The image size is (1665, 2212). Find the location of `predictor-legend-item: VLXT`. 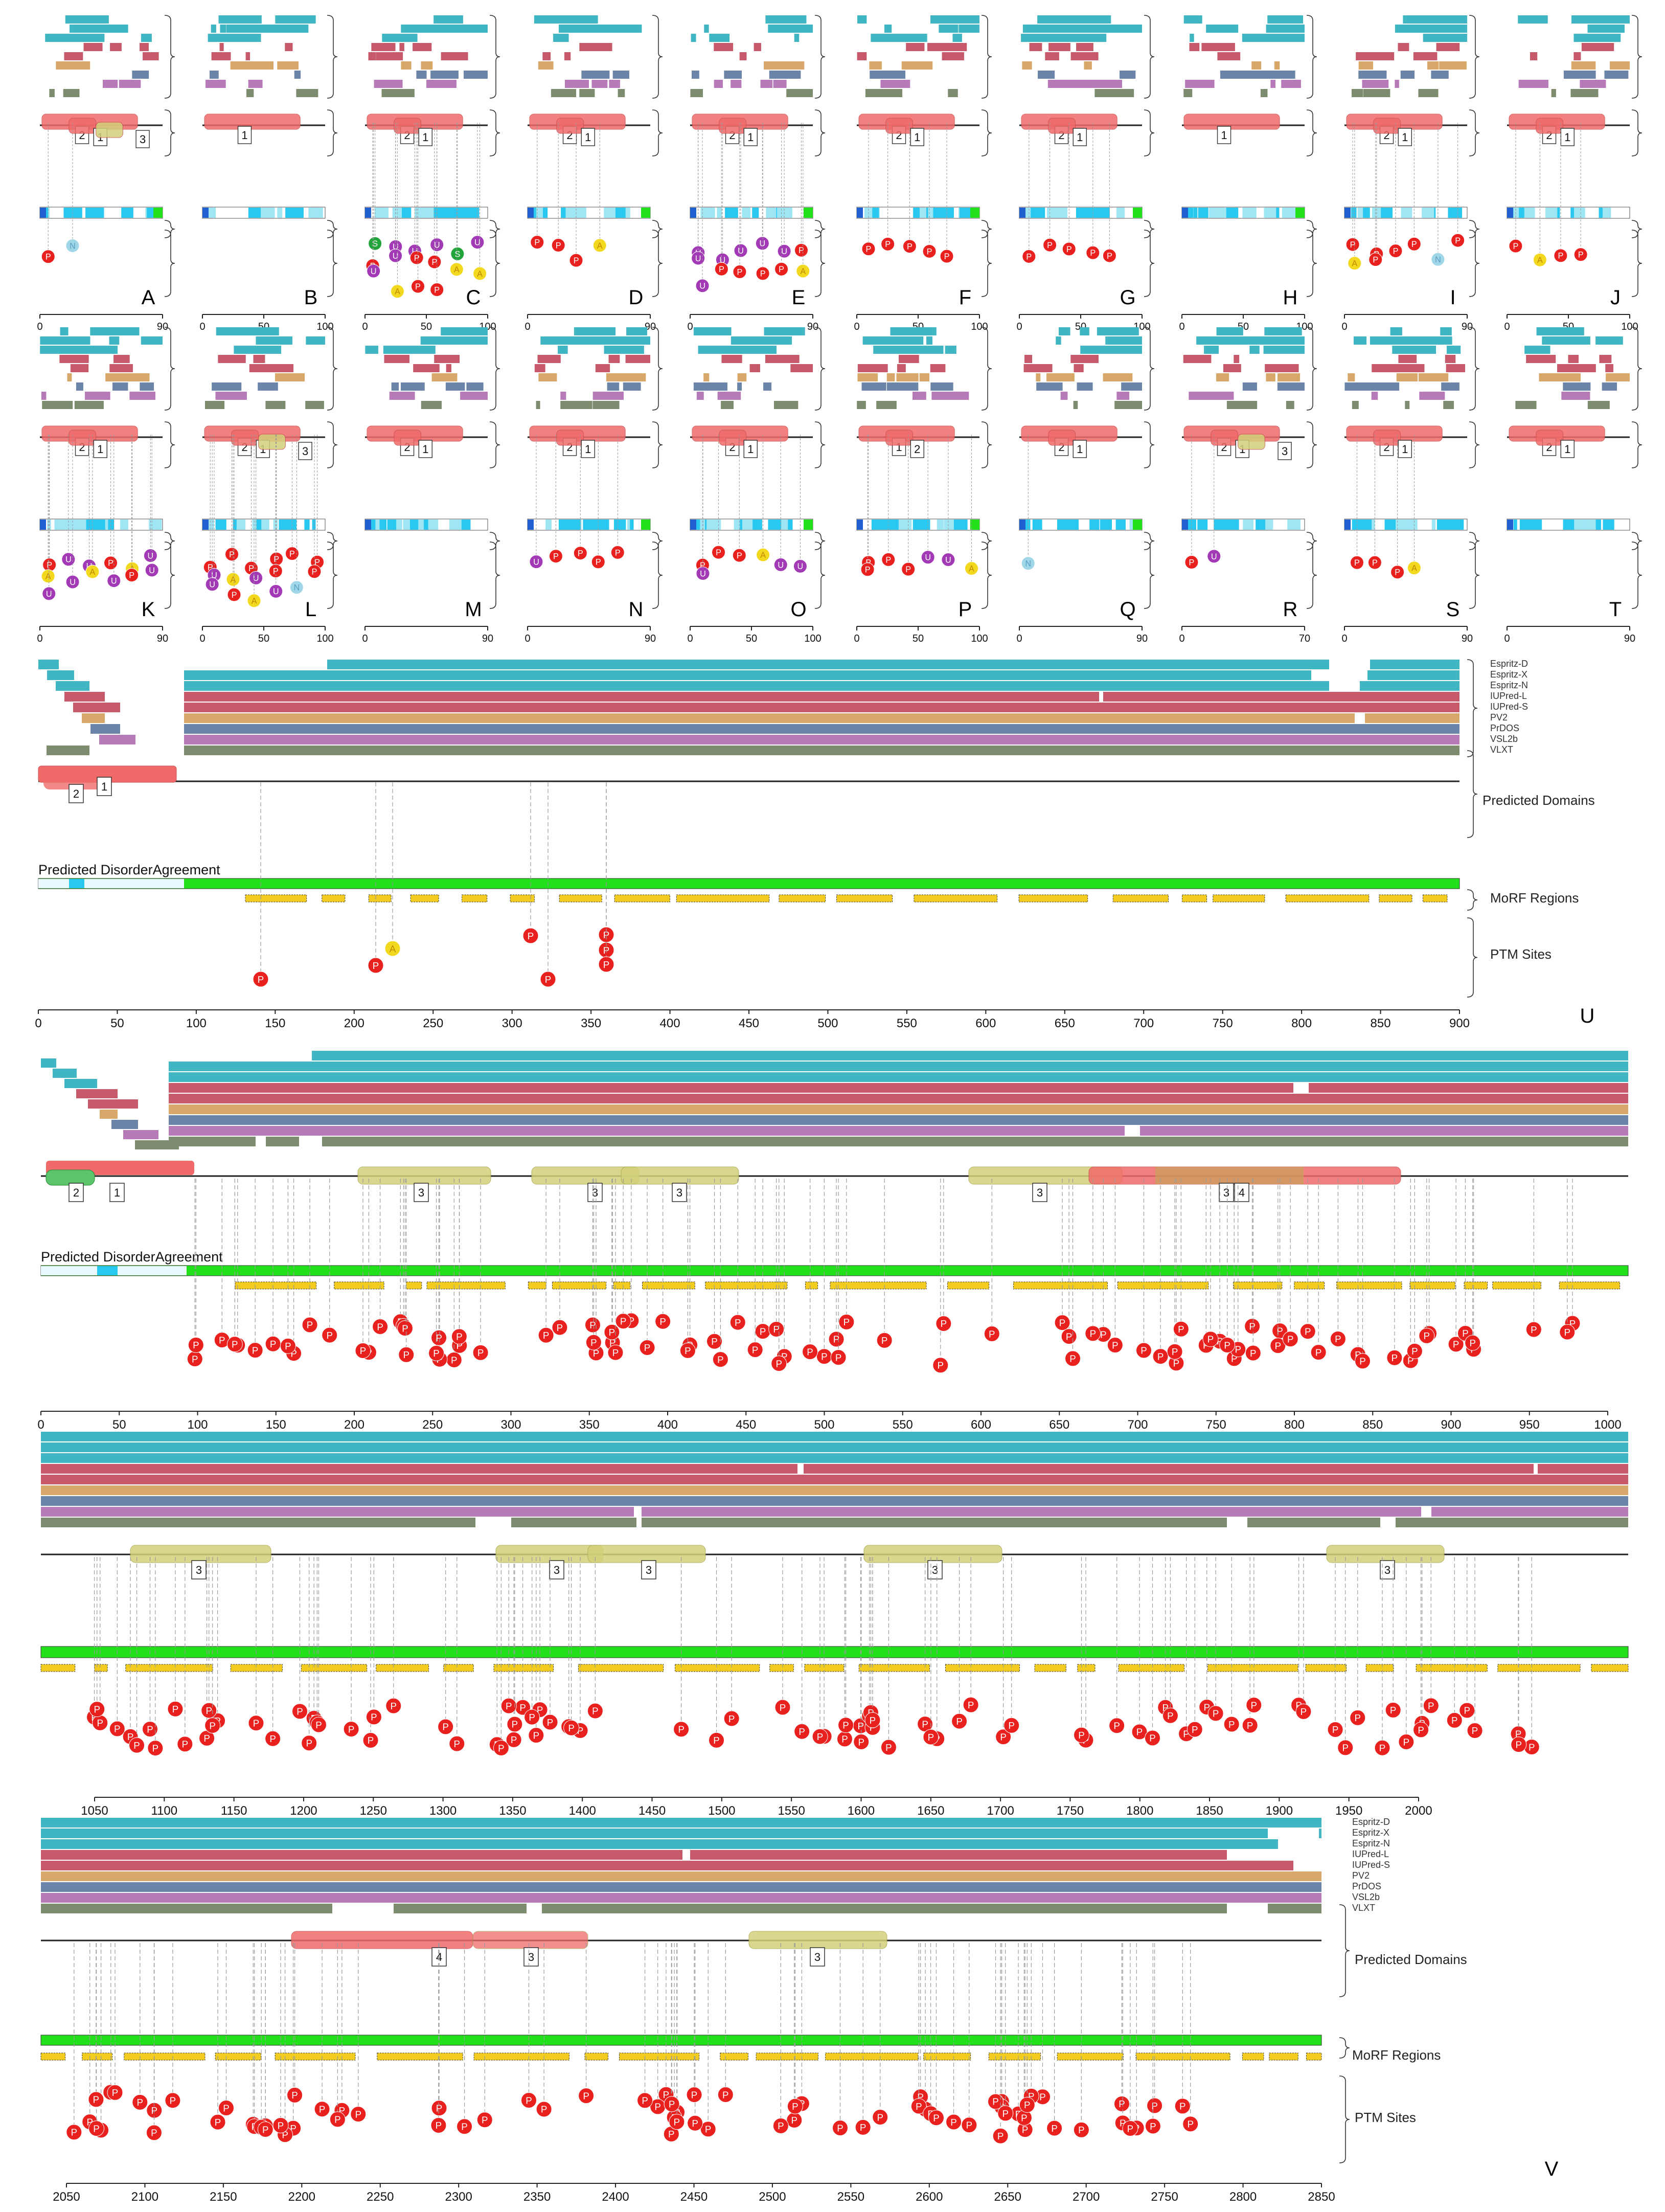

predictor-legend-item: VLXT is located at coordinates (1363, 1908).